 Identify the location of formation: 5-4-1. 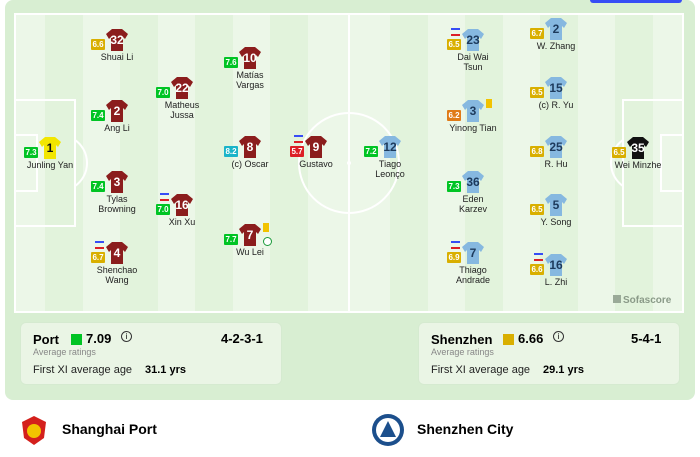
(646, 338).